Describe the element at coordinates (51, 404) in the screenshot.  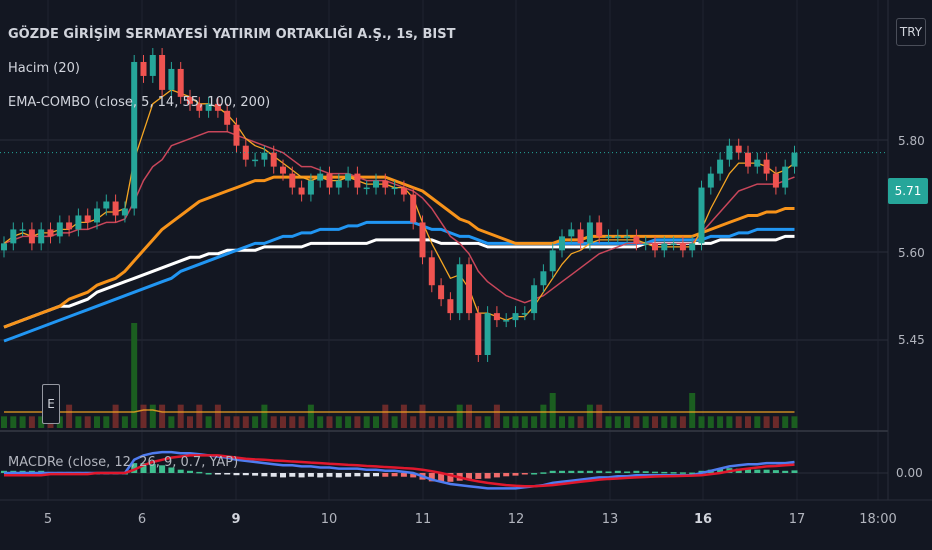
I see `earnings-marker: E` at that location.